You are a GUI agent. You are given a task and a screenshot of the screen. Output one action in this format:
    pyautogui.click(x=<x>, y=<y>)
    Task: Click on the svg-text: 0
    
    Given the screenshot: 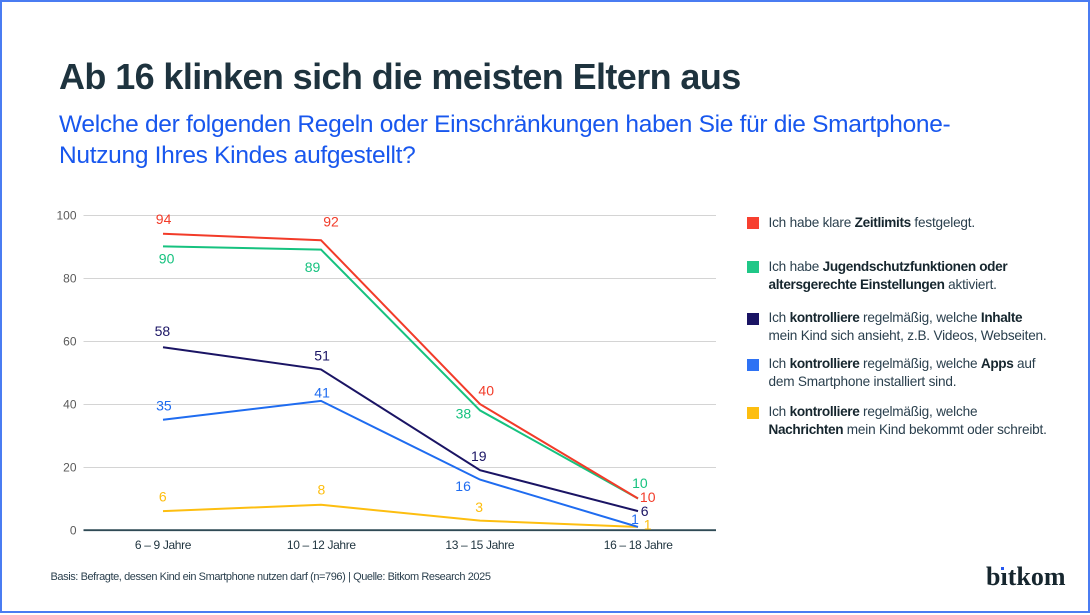 What is the action you would take?
    pyautogui.click(x=73, y=530)
    